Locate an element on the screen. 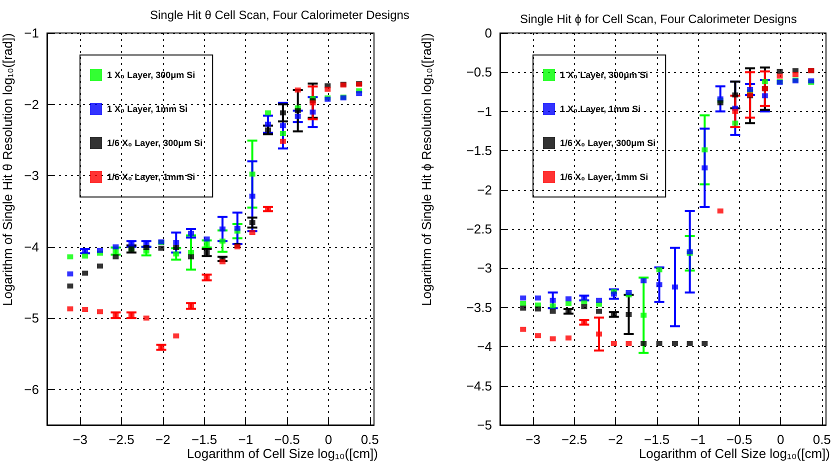 Image resolution: width=835 pixels, height=465 pixels. y-tick-label: −4.5 is located at coordinates (479, 386).